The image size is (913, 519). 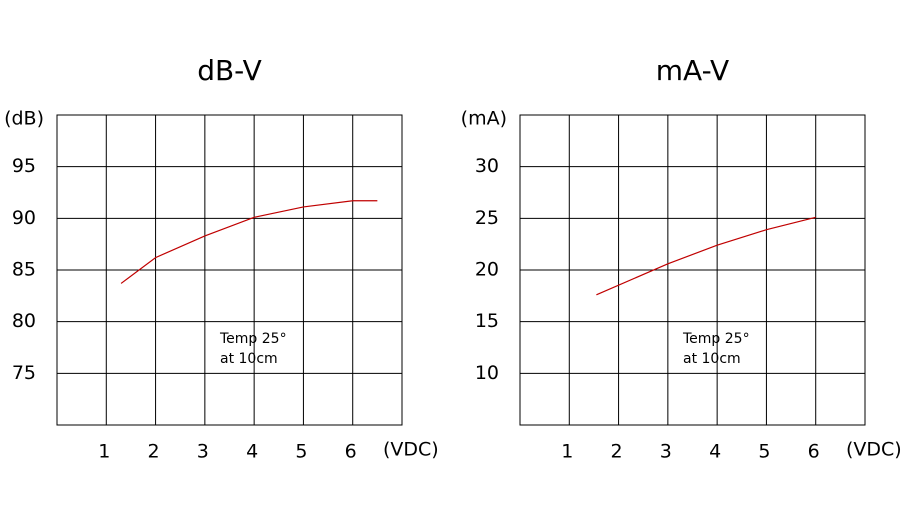 What do you see at coordinates (24, 218) in the screenshot?
I see `y-tick-label: 90` at bounding box center [24, 218].